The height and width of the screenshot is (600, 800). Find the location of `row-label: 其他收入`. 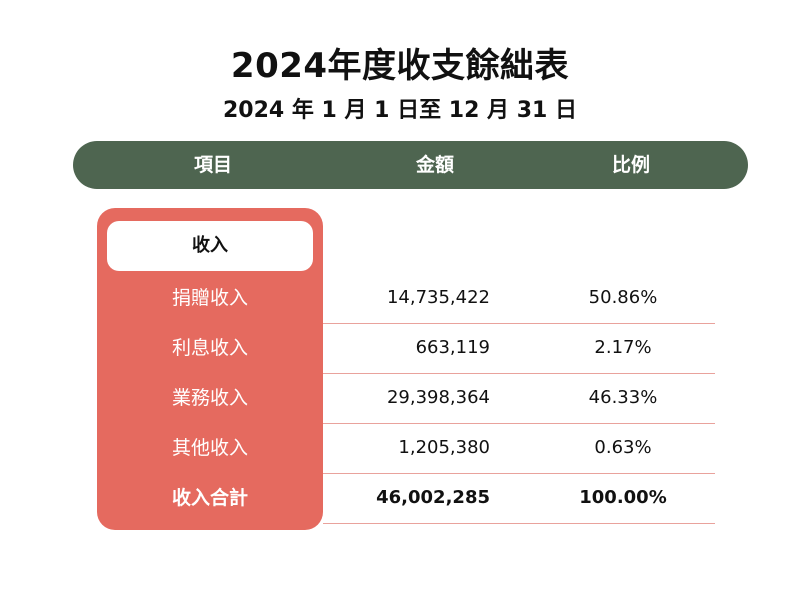

row-label: 其他收入 is located at coordinates (209, 448).